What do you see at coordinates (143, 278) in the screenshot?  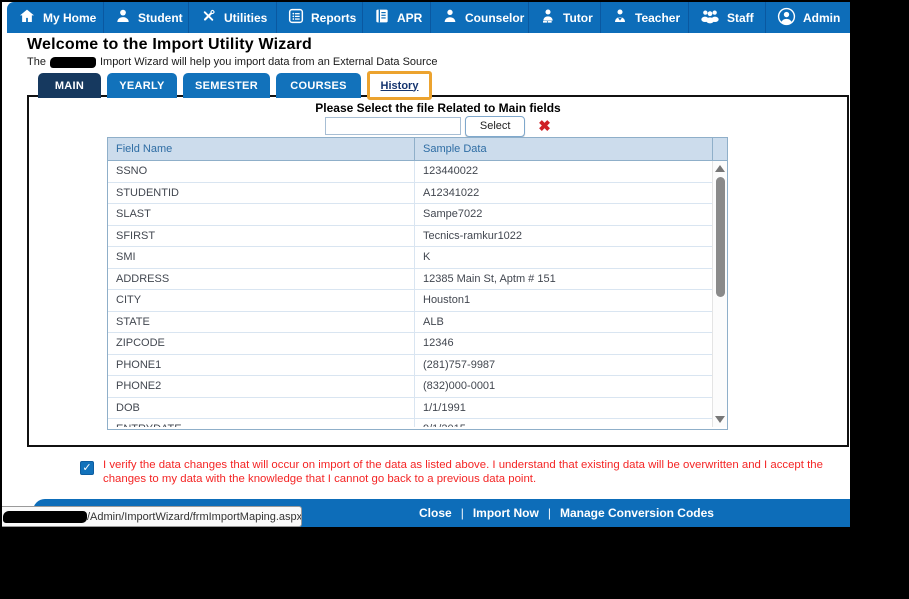 I see `field-name-cell: ADDRESS` at bounding box center [143, 278].